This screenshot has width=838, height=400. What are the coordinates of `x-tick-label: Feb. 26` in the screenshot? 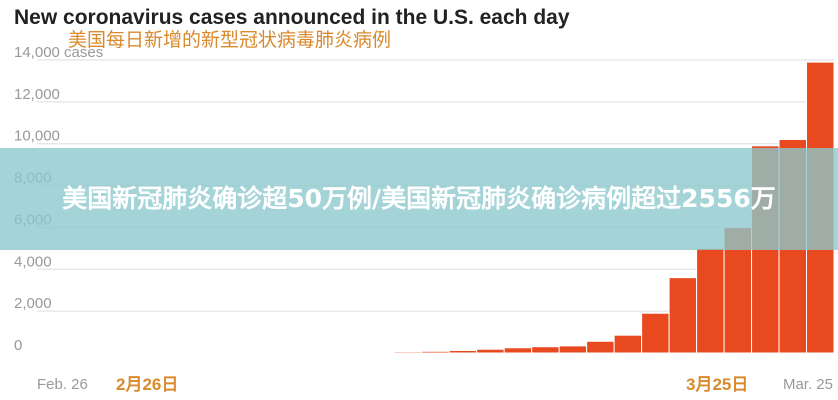 It's located at (62, 384).